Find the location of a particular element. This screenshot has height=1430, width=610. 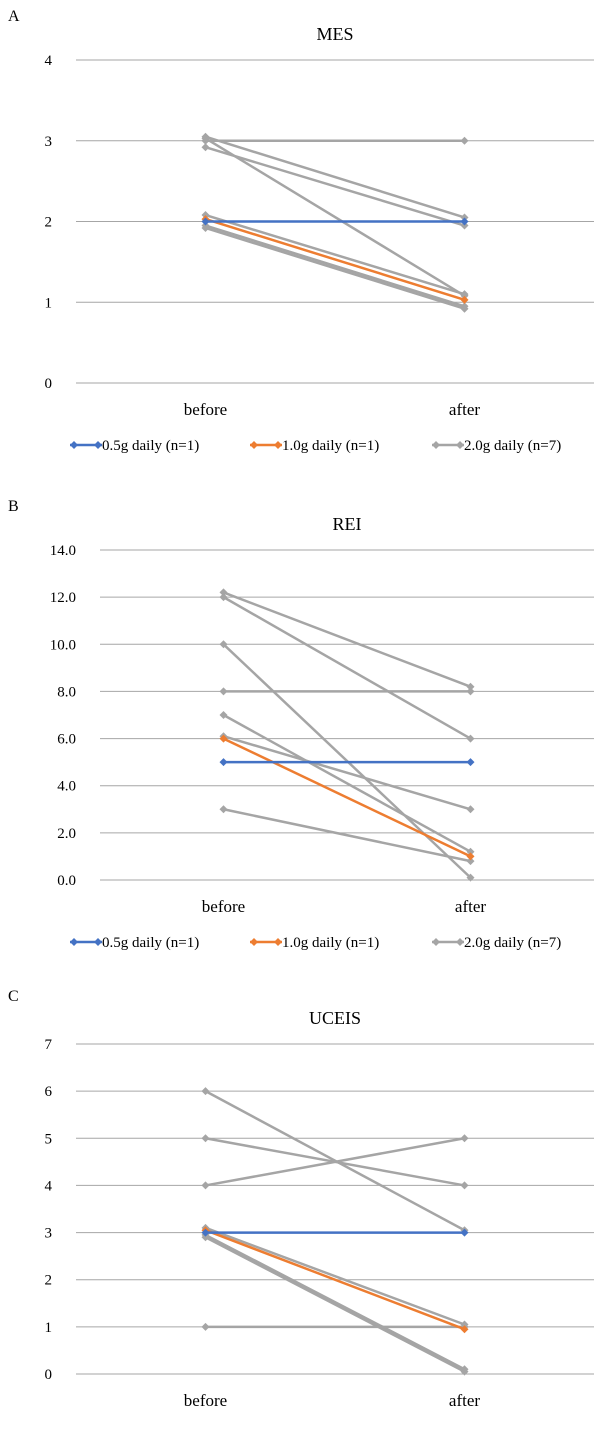

y-tick-label: 2.0 is located at coordinates (66, 834).